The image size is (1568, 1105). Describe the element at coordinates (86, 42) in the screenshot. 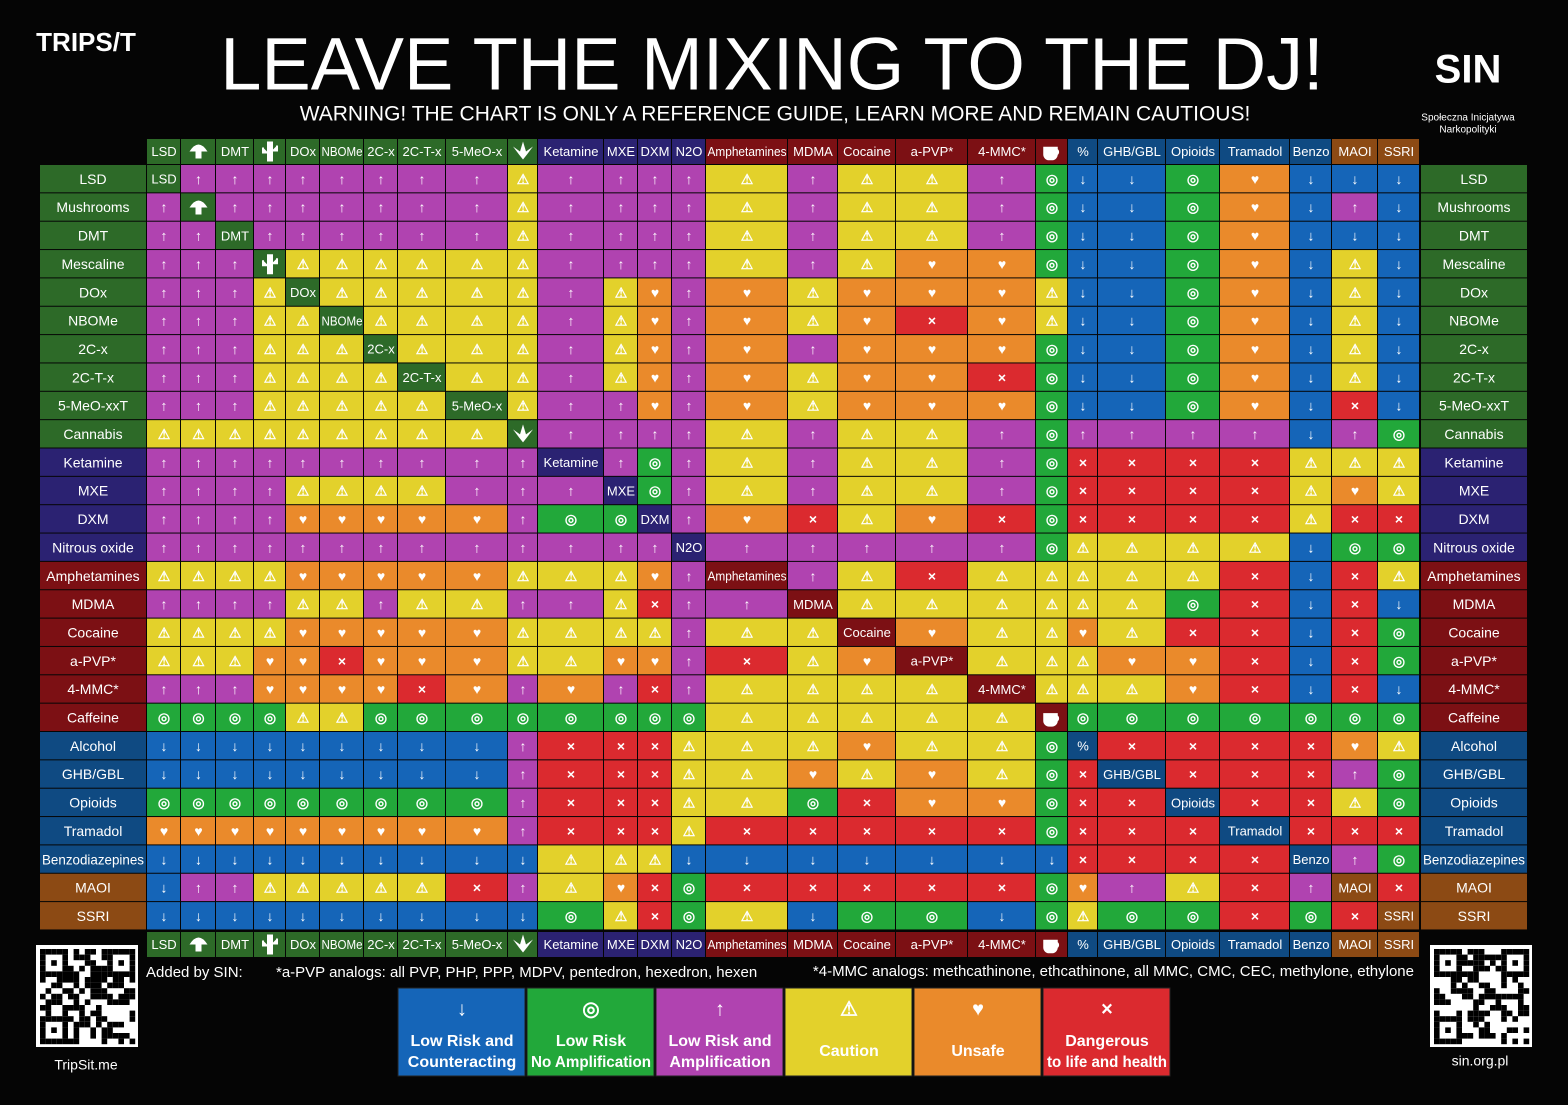

I see `logo-left: TRIPS/T` at that location.